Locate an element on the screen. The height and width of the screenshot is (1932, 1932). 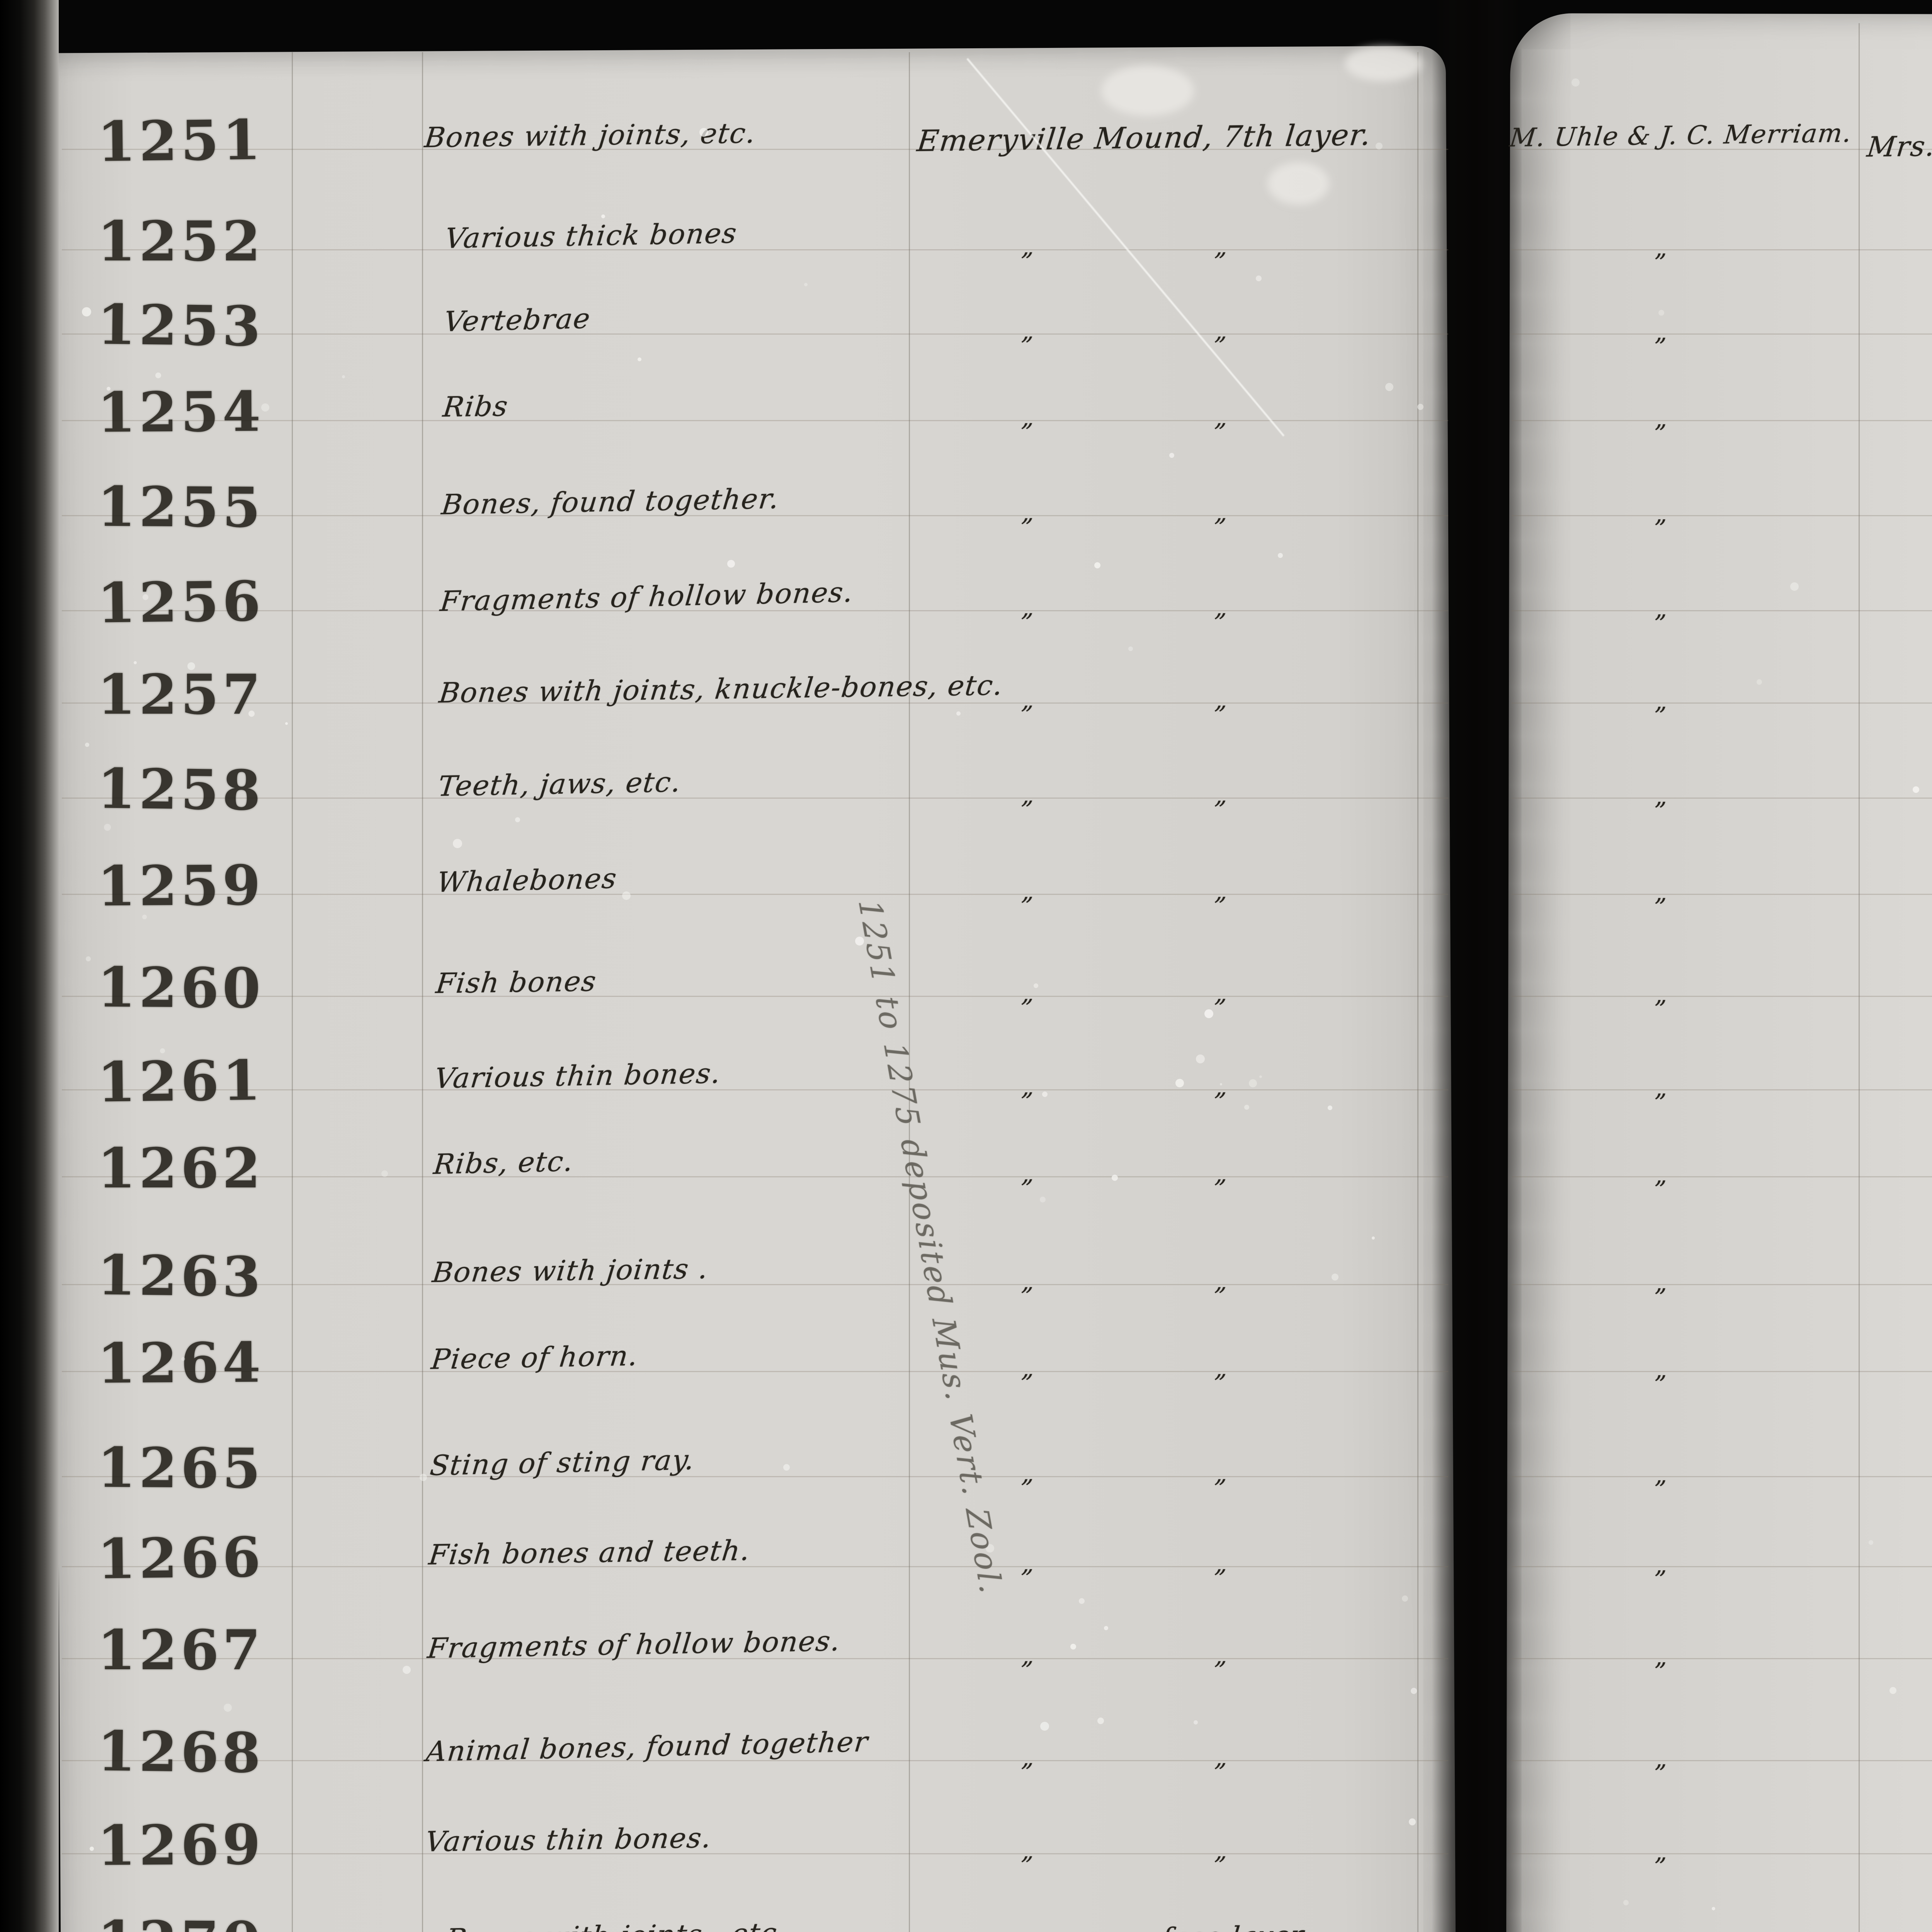
catalog-number: 1255 is located at coordinates (181, 507).